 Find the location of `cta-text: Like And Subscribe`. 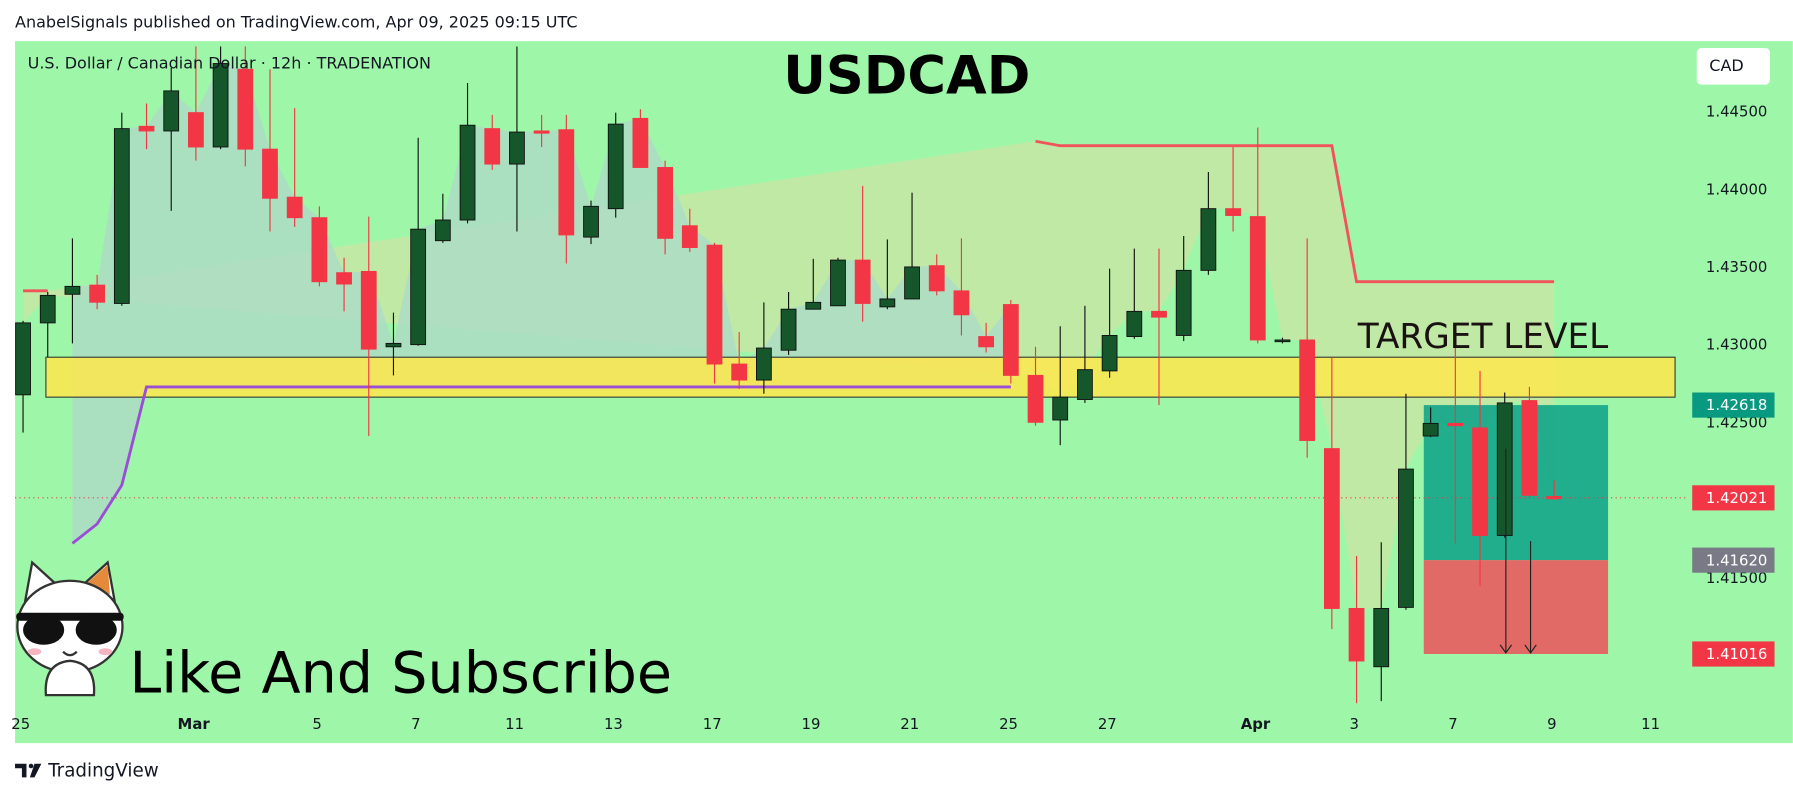

cta-text: Like And Subscribe is located at coordinates (400, 673).